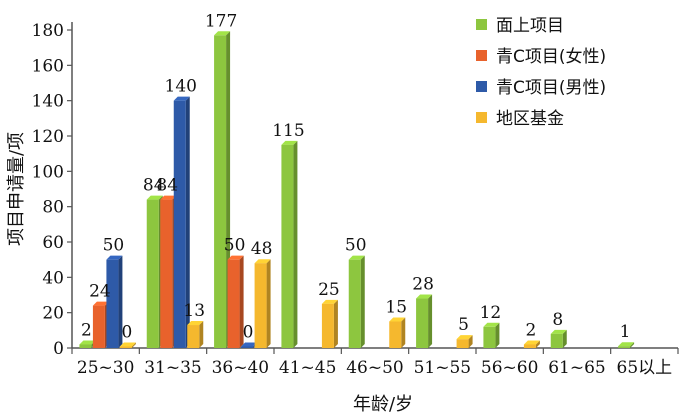 The width and height of the screenshot is (700, 419). What do you see at coordinates (48, 31) in the screenshot?
I see `y-tick-label: 180` at bounding box center [48, 31].